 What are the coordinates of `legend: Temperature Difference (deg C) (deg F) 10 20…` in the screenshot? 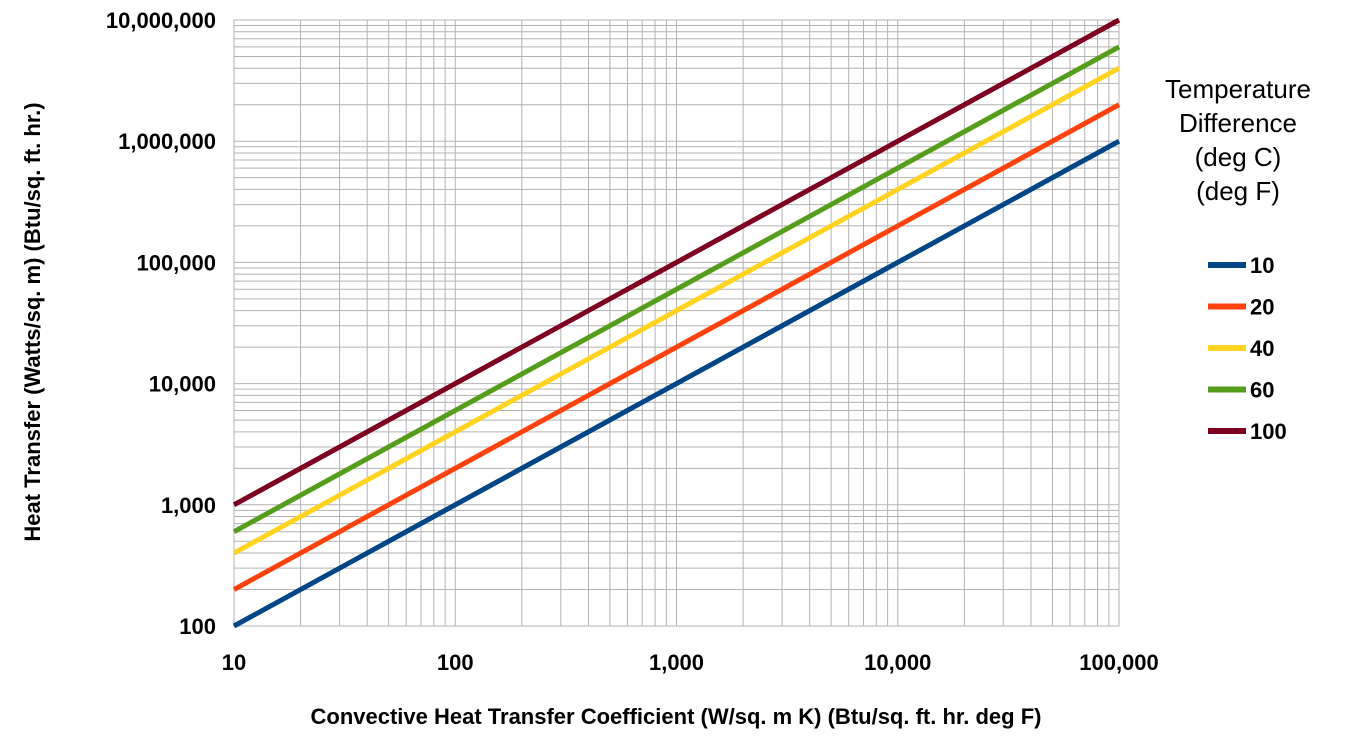 It's located at (1238, 259).